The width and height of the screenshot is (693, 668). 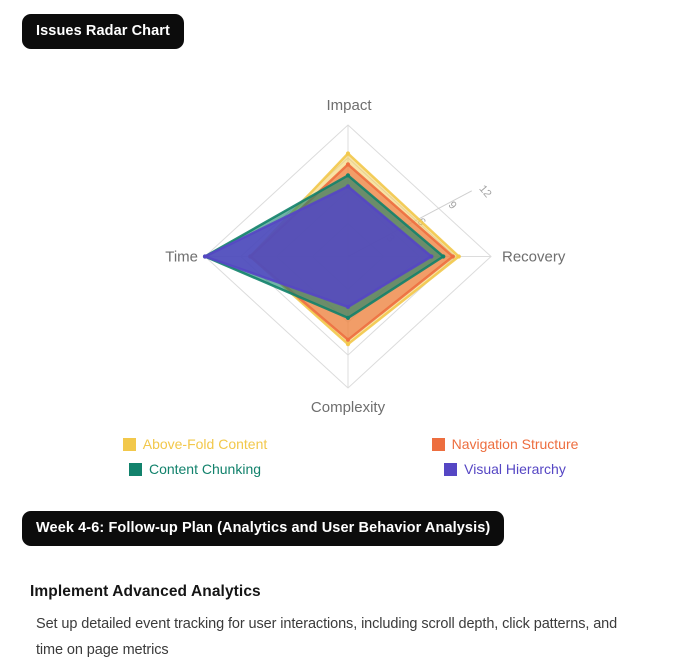 I want to click on series-point-visual-hierarchy-impact, so click(x=348, y=186).